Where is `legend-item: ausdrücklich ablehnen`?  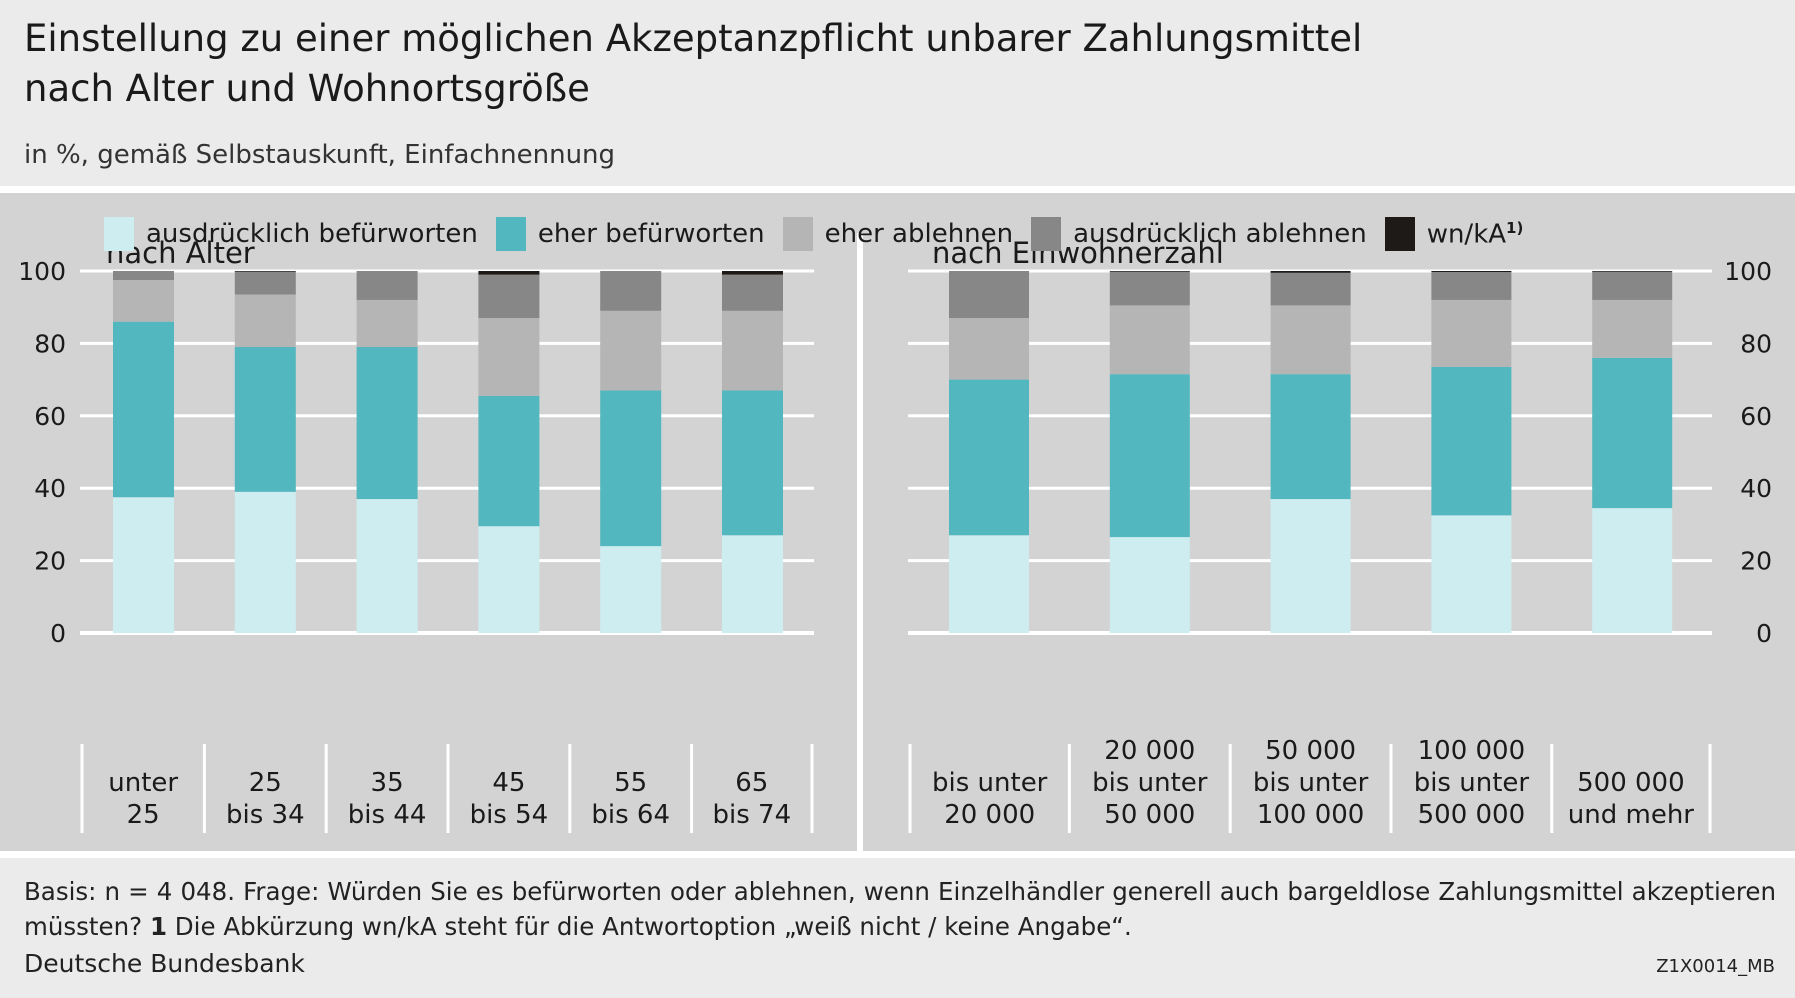 legend-item: ausdrücklich ablehnen is located at coordinates (1199, 234).